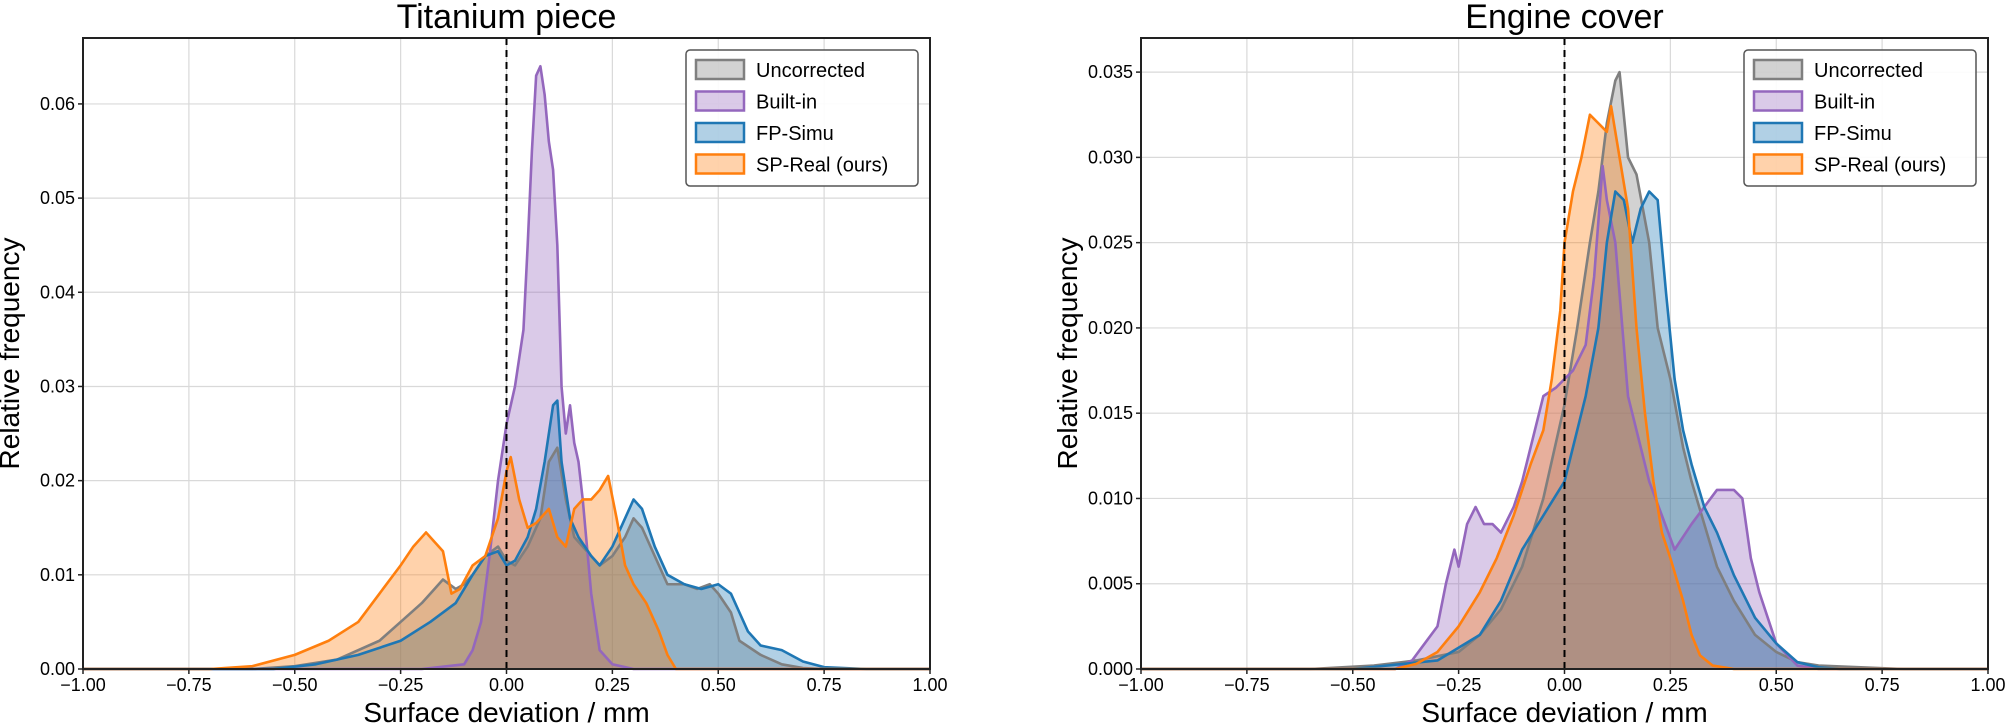 The image size is (2008, 725). Describe the element at coordinates (57, 292) in the screenshot. I see `y-tick-label: 0.04` at that location.